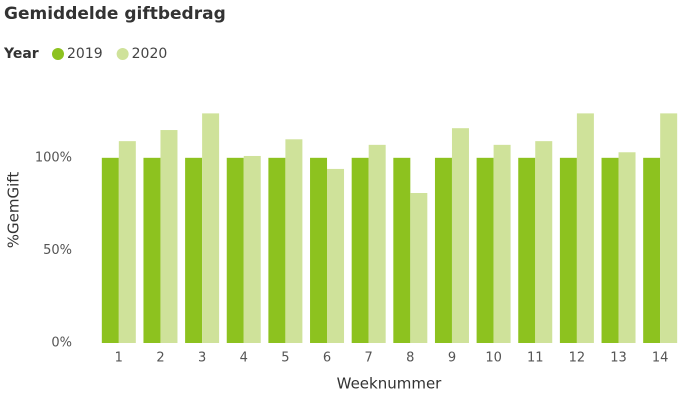  Describe the element at coordinates (369, 358) in the screenshot. I see `x-tick-label: 7` at that location.